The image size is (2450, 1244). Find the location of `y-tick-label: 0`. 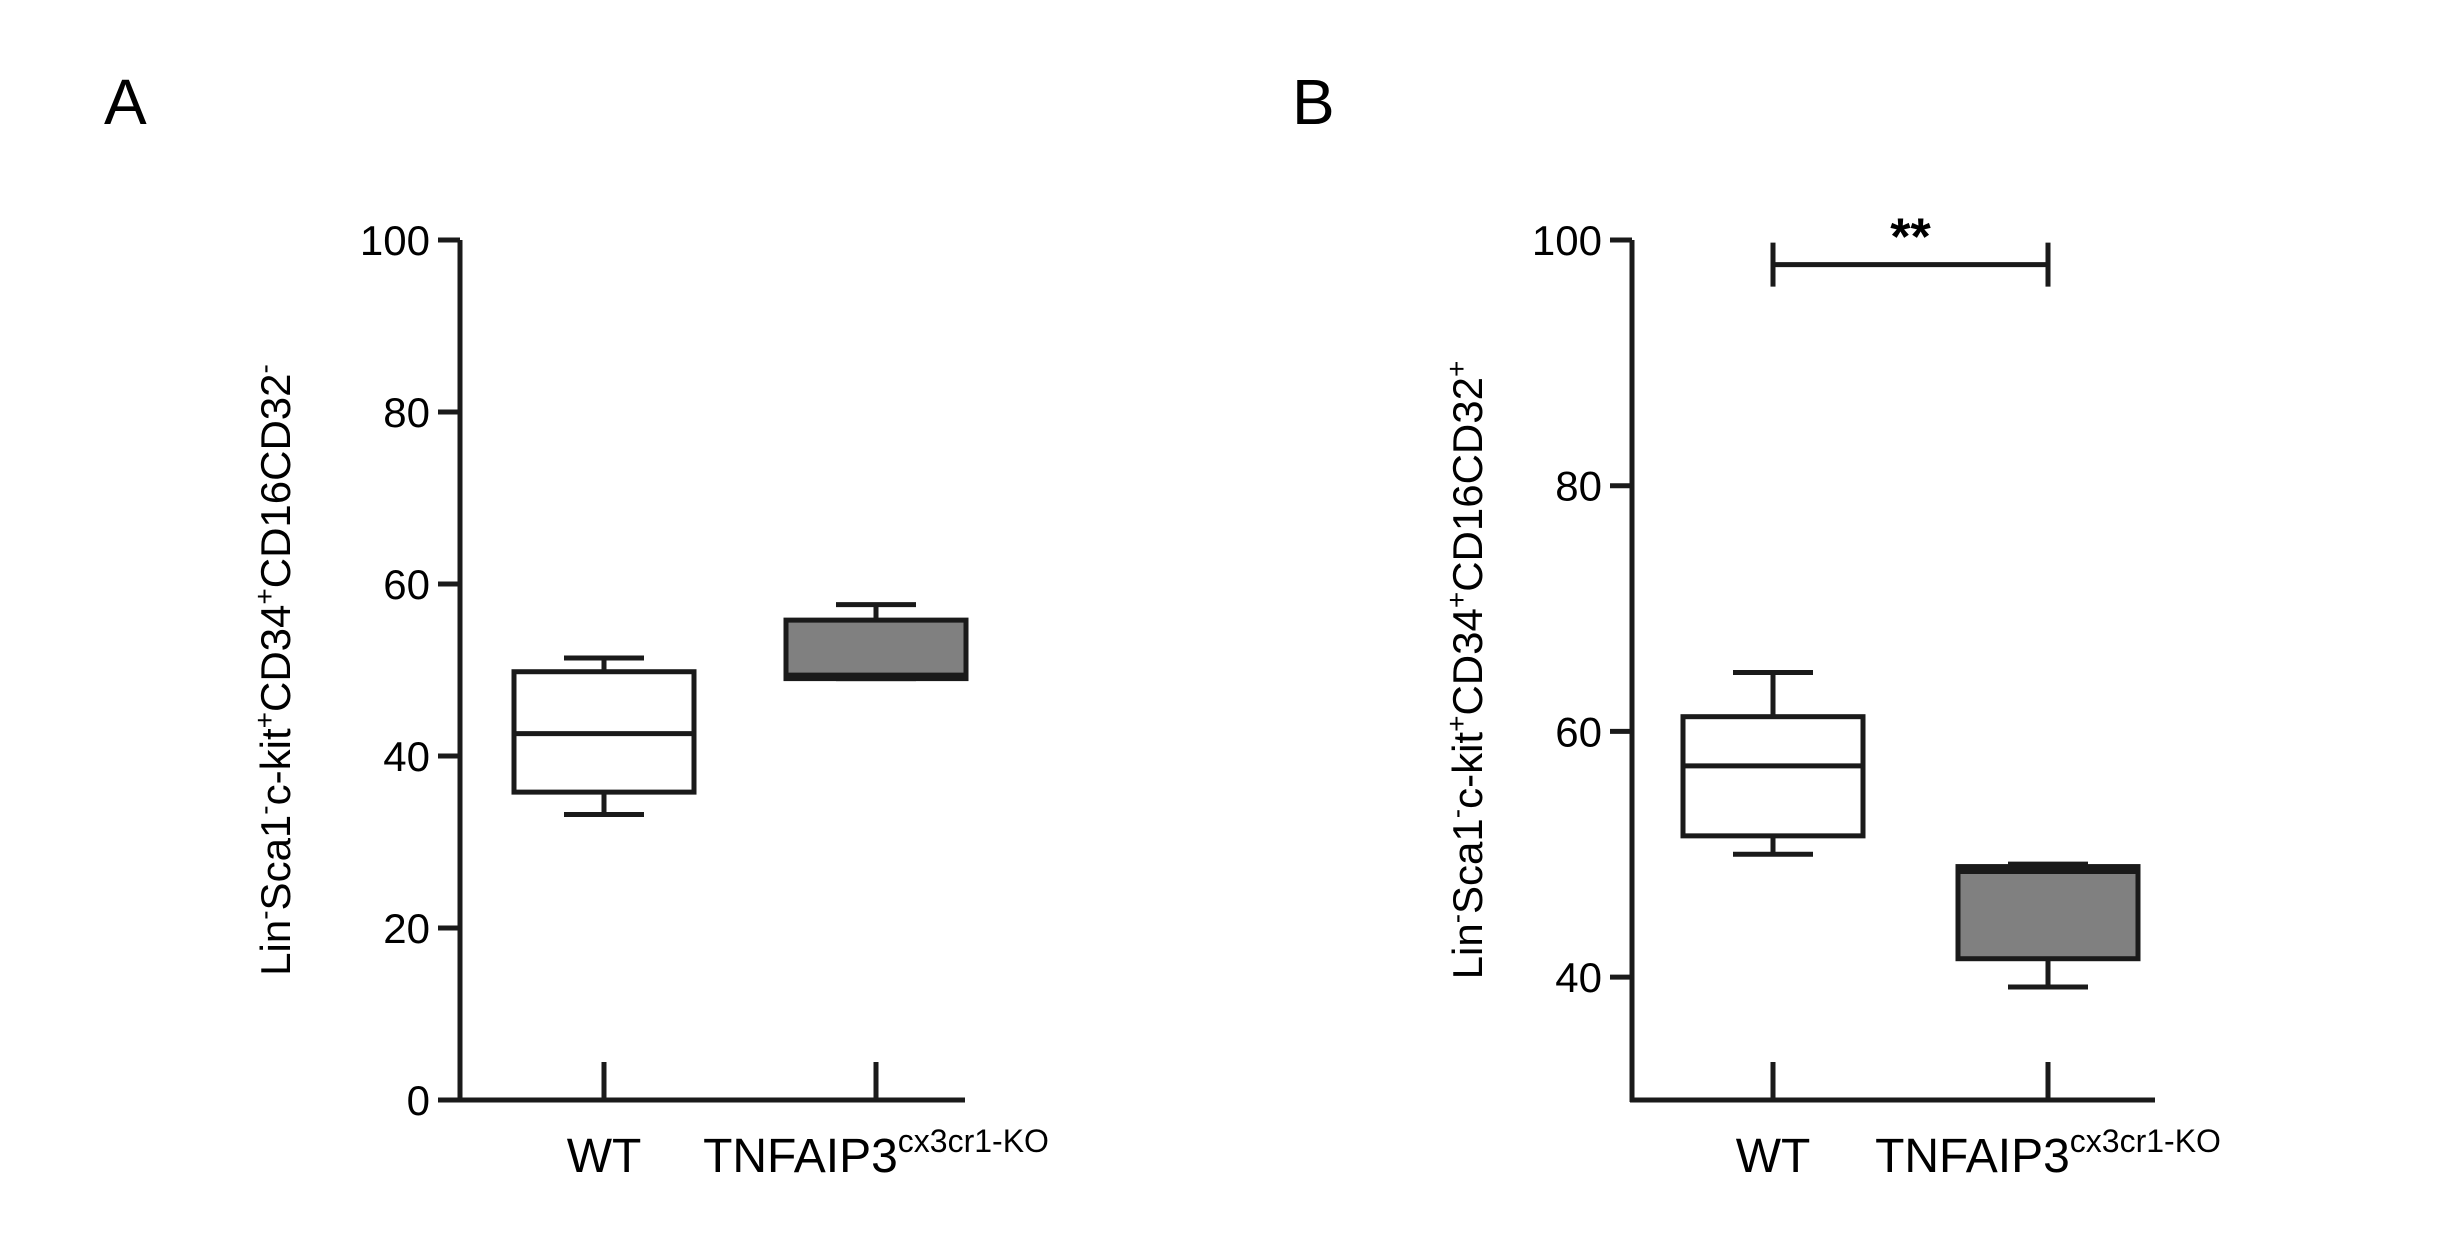

y-tick-label: 0 is located at coordinates (418, 1100).